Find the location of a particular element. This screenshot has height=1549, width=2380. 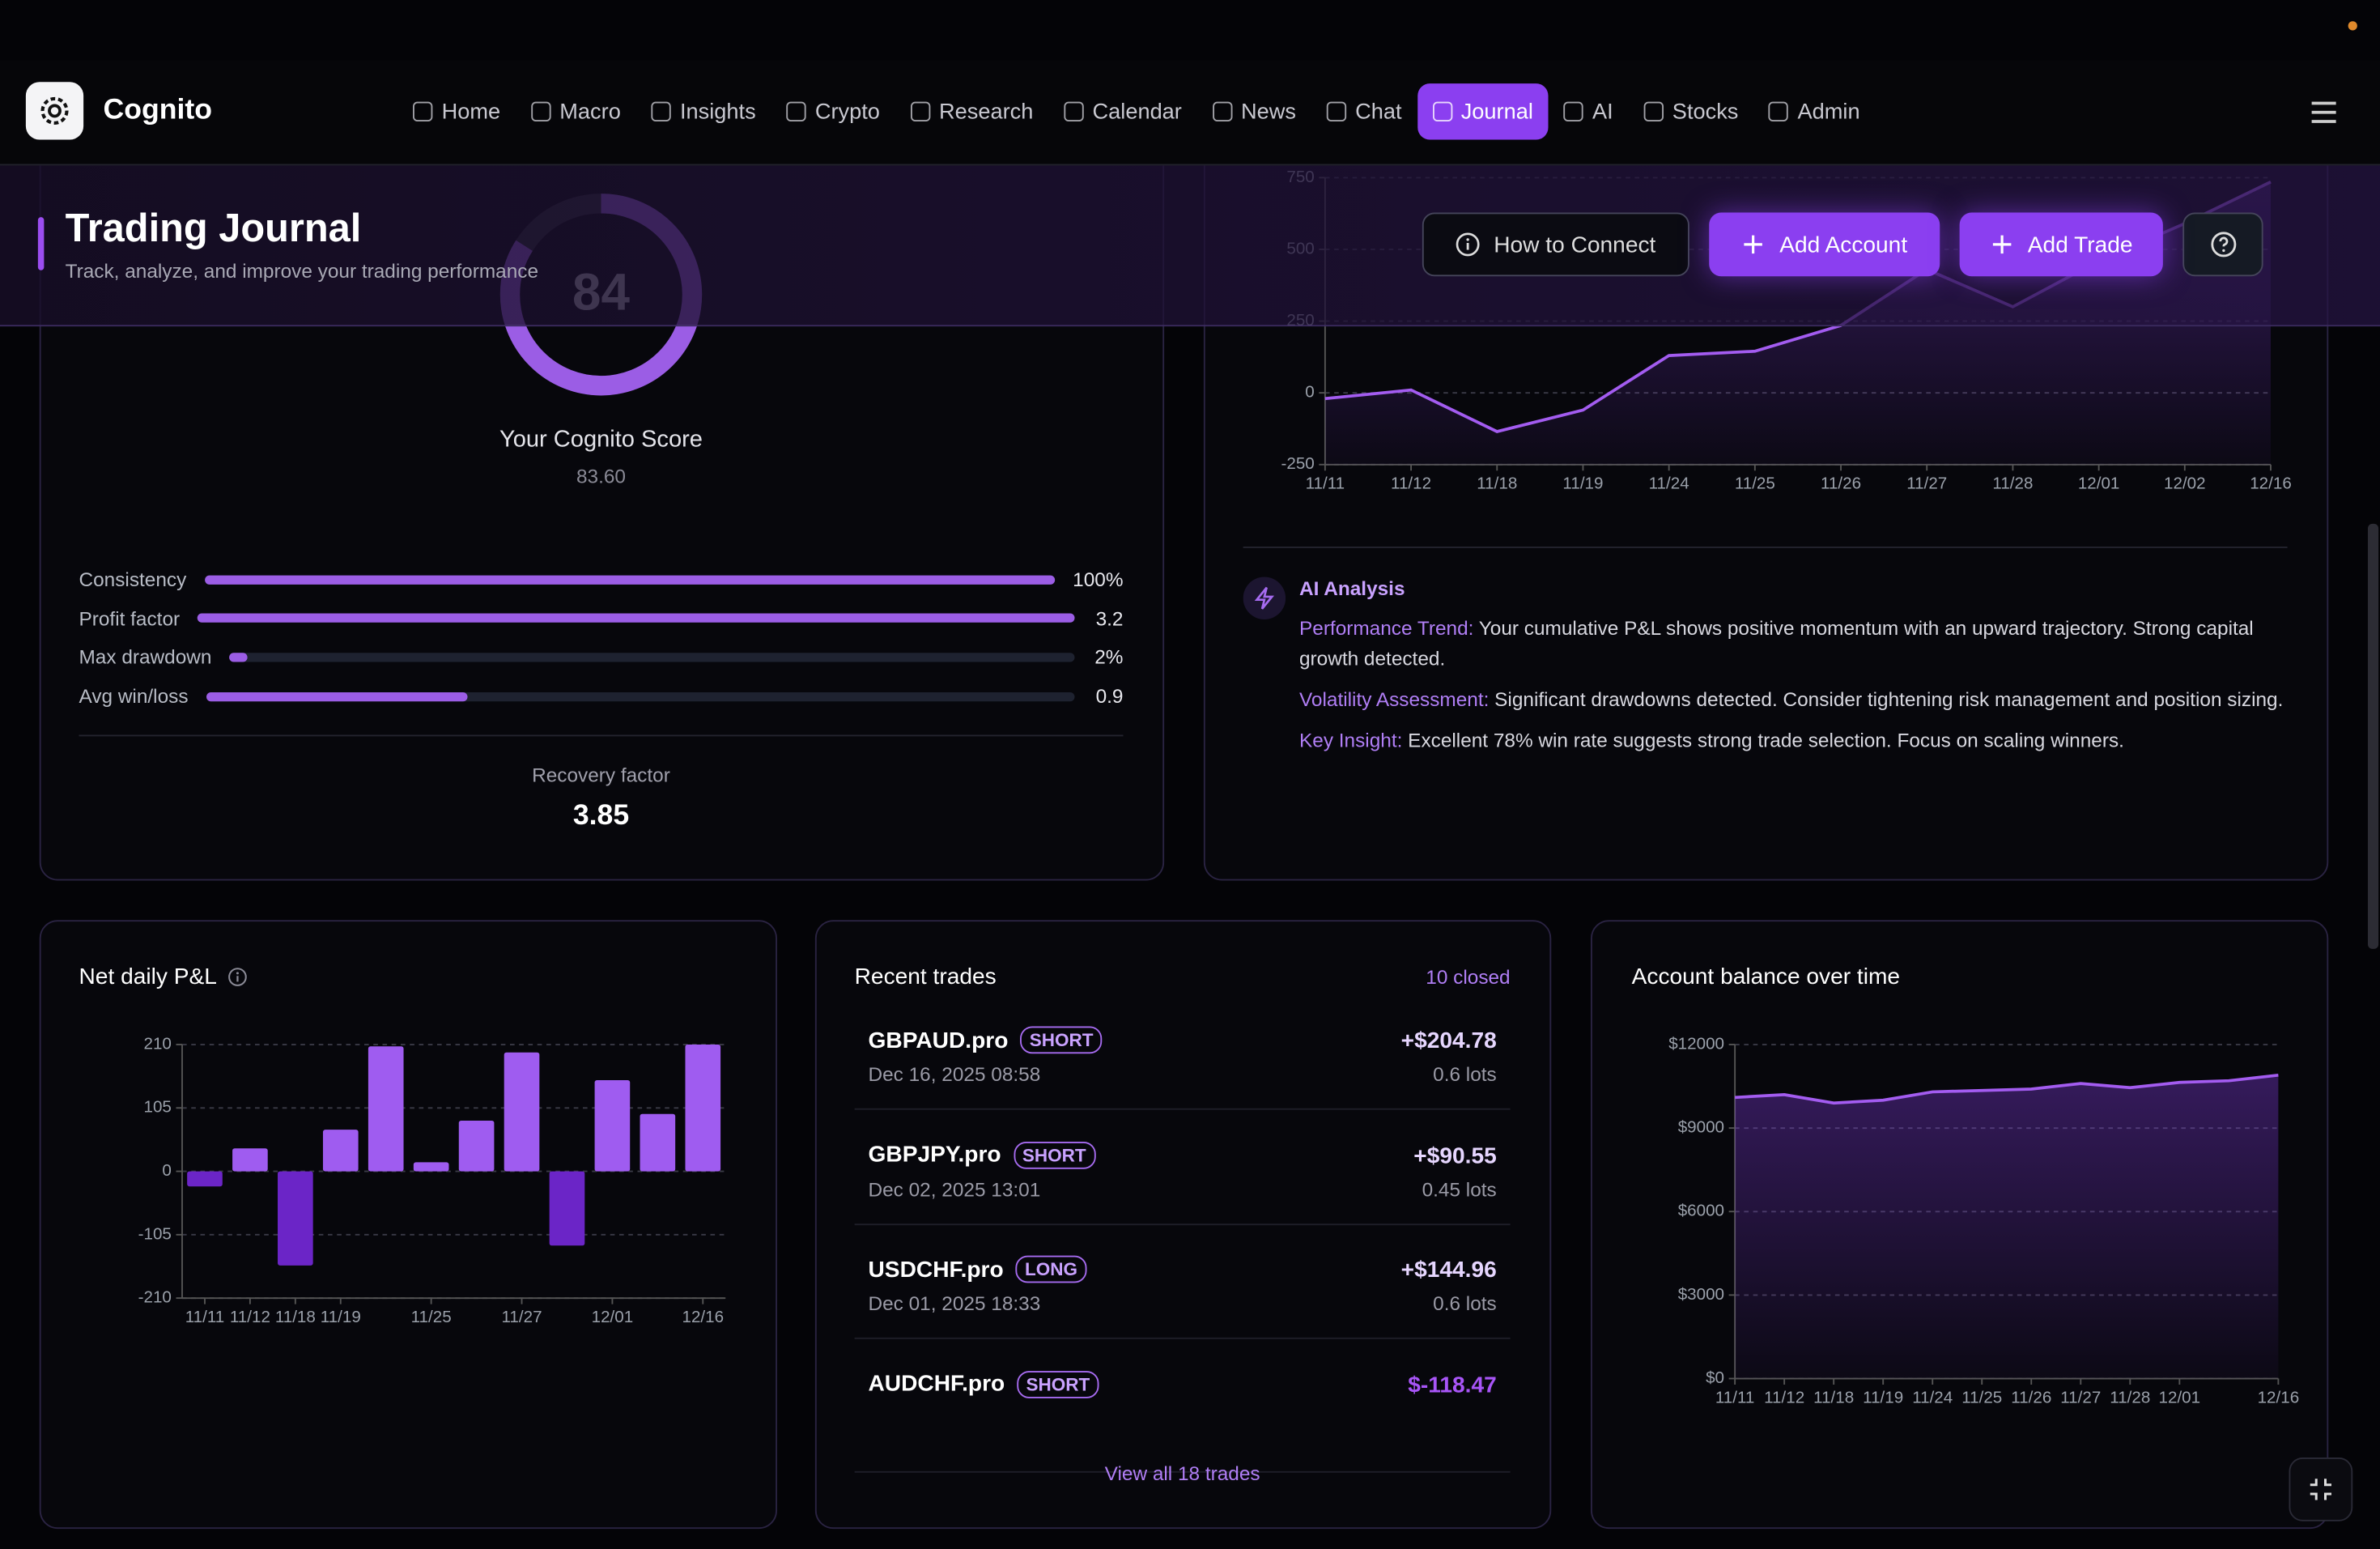

nav-item: AI is located at coordinates (1589, 111).